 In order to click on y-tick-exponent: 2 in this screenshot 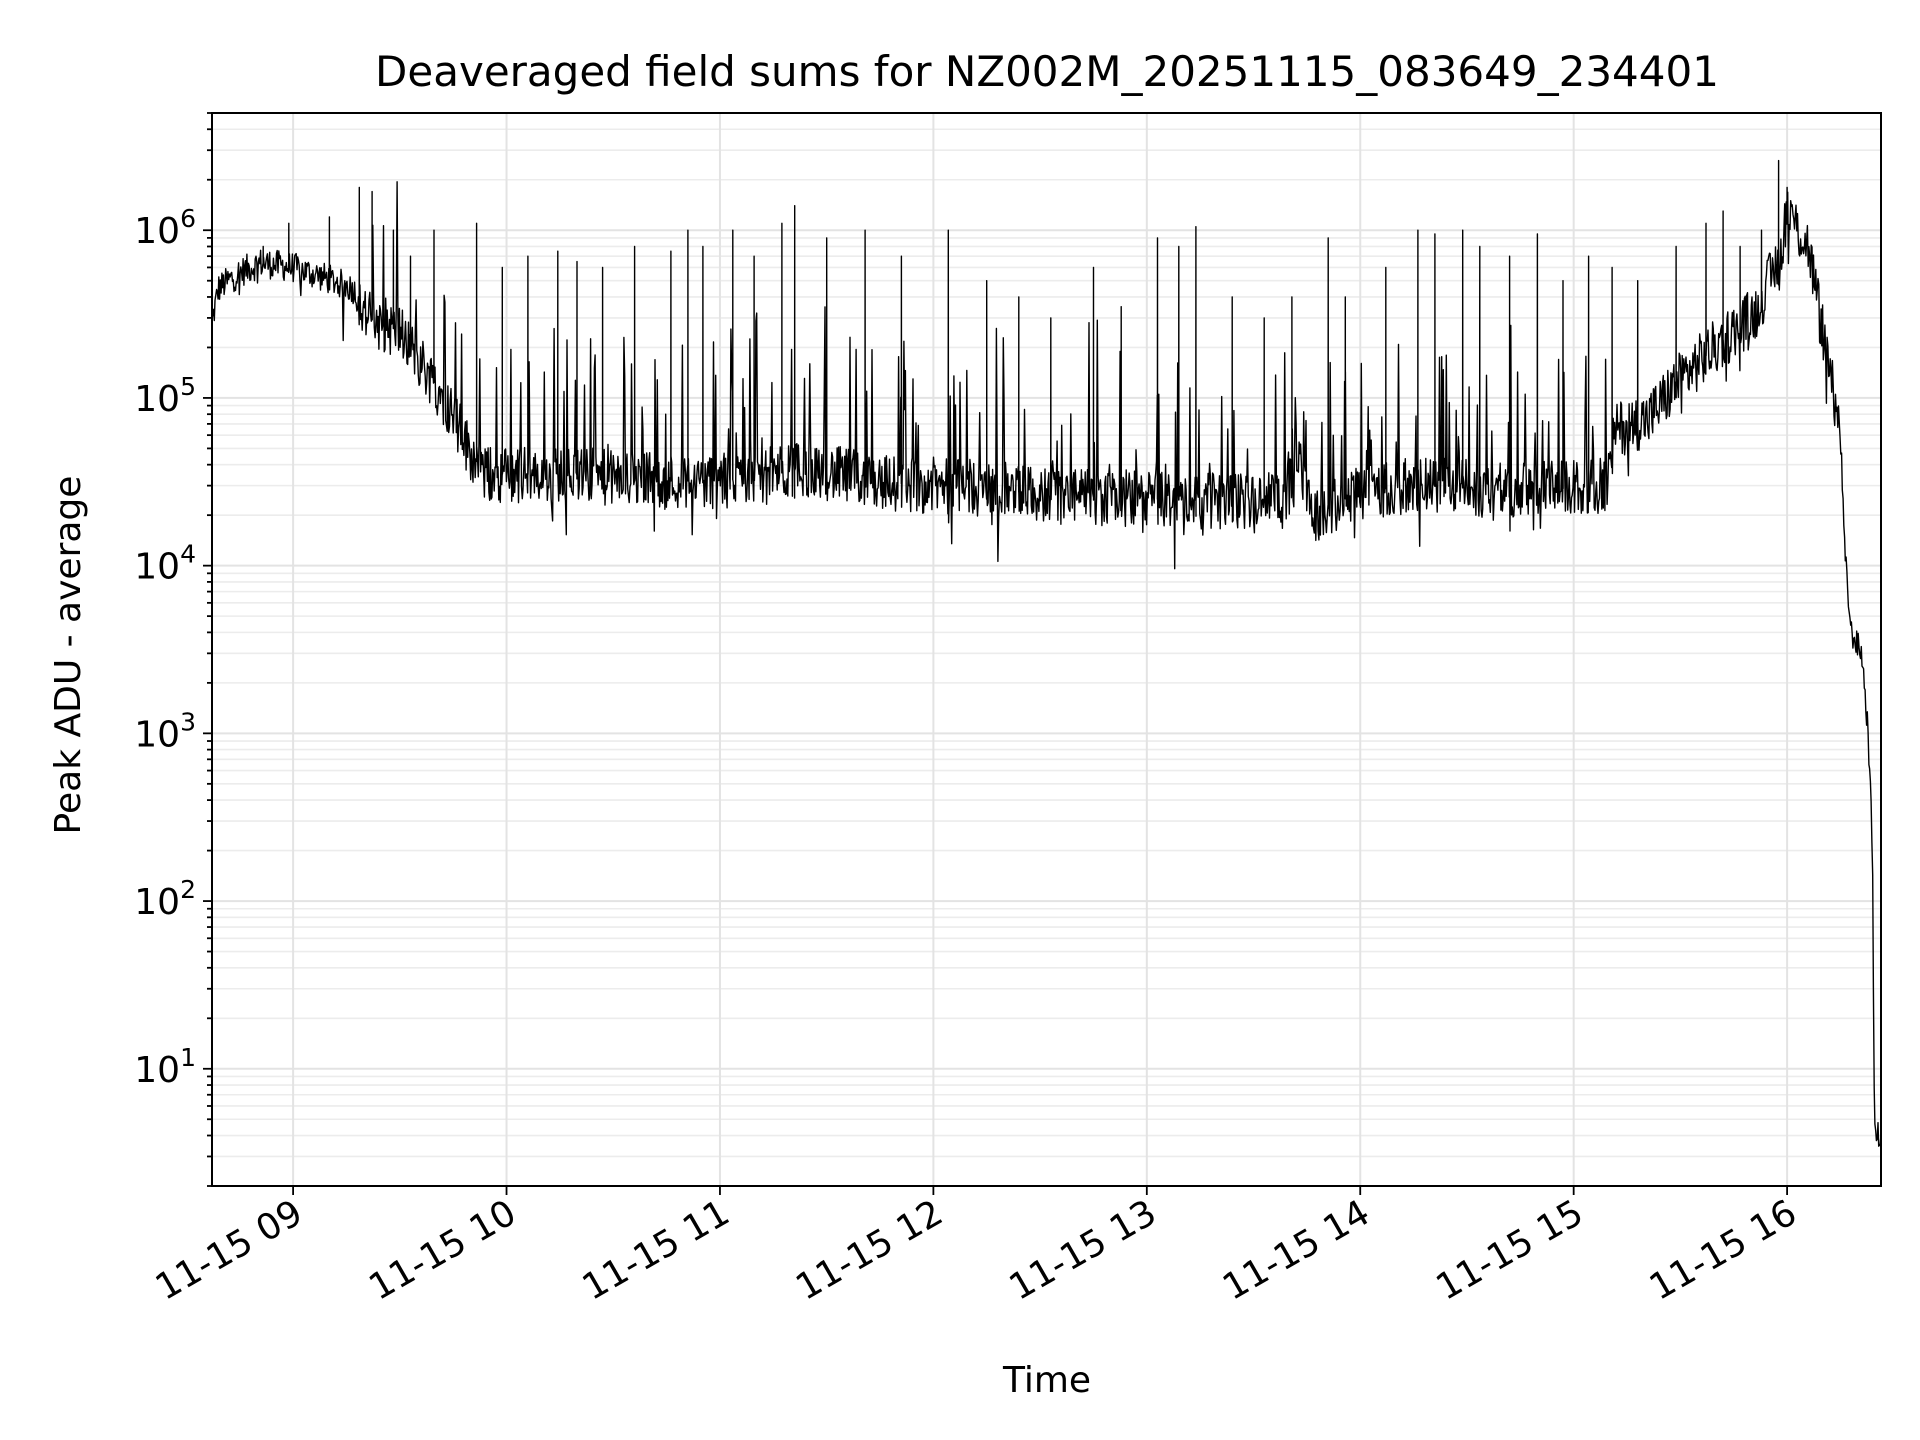, I will do `click(188, 889)`.